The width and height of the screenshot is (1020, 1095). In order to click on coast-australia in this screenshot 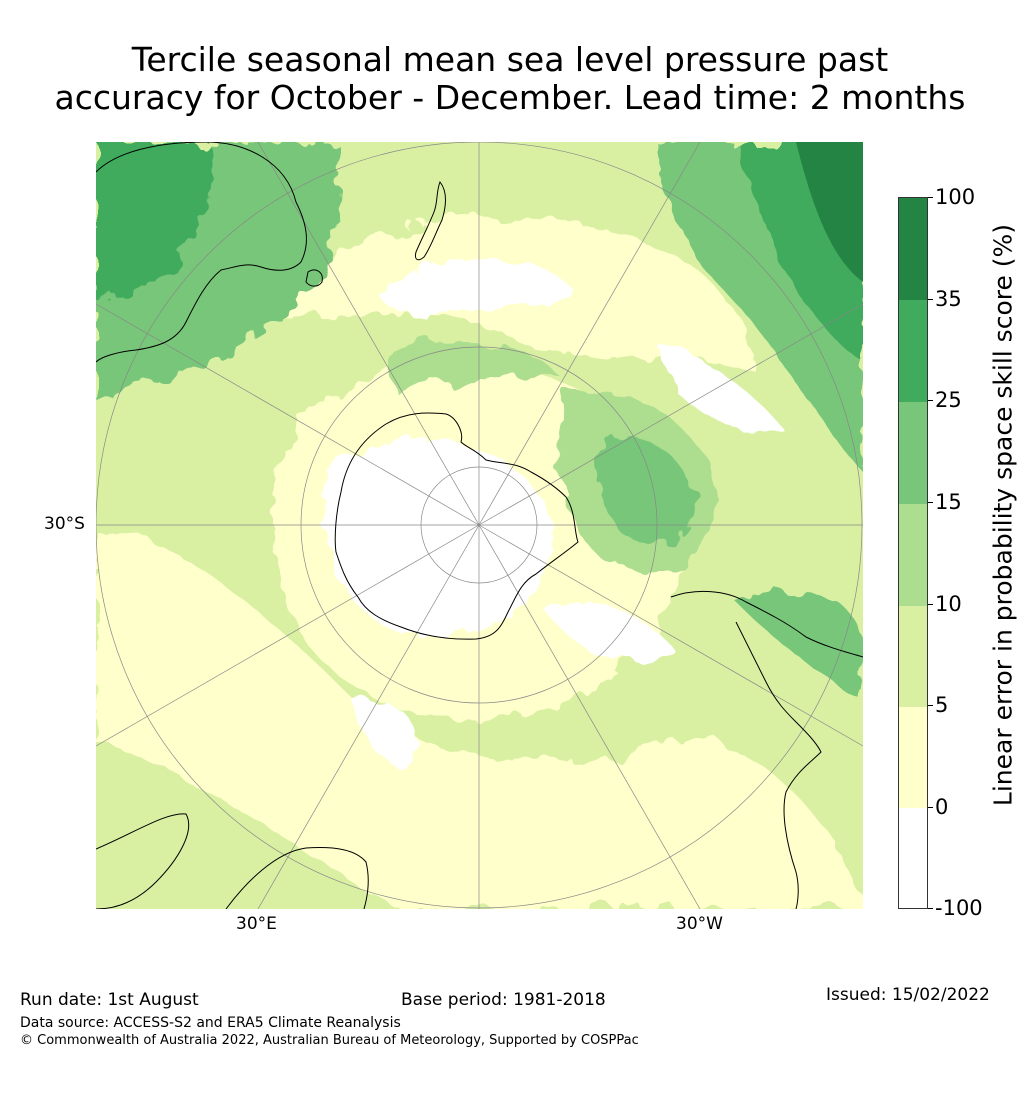, I will do `click(201, 252)`.